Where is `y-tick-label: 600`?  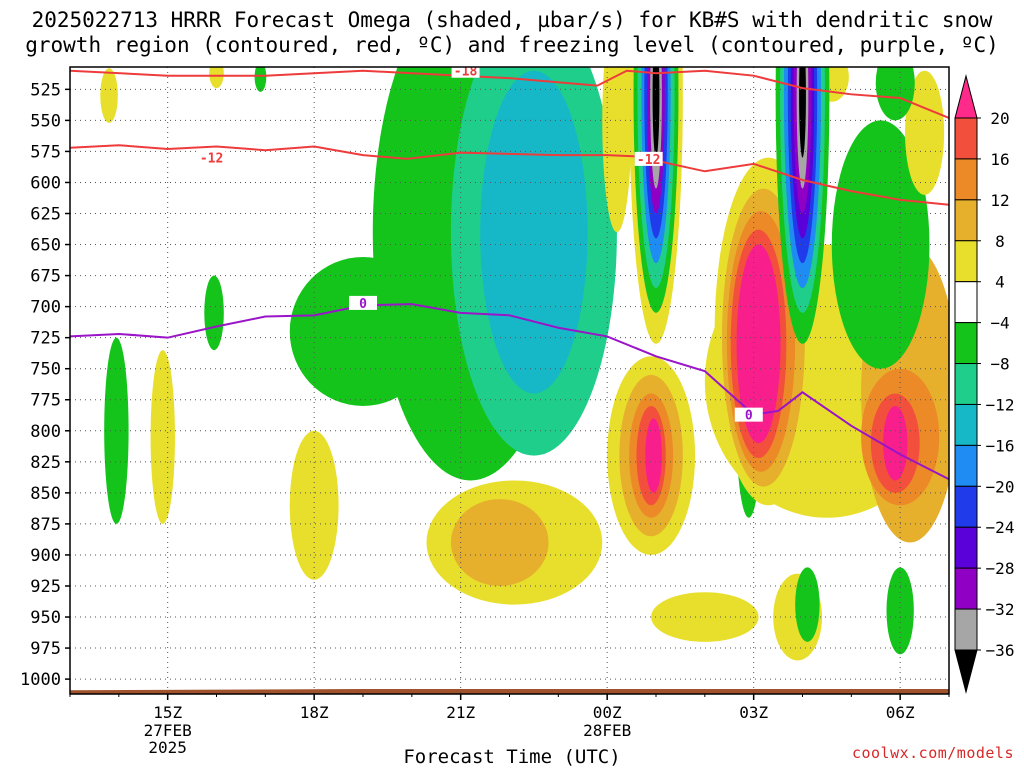
y-tick-label: 600 is located at coordinates (45, 183).